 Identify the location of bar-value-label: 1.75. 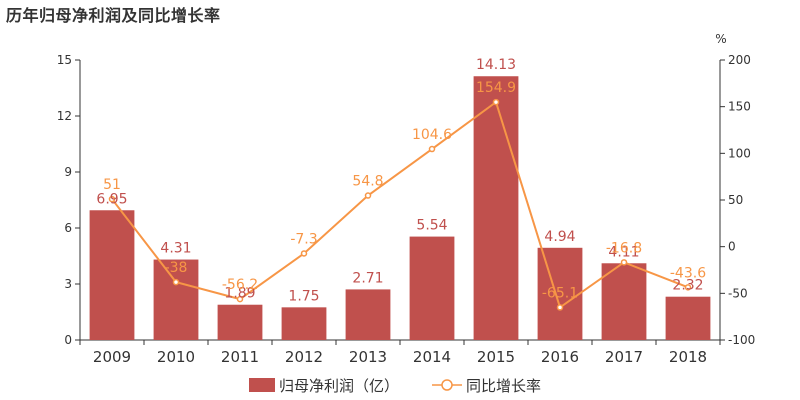
(303, 296).